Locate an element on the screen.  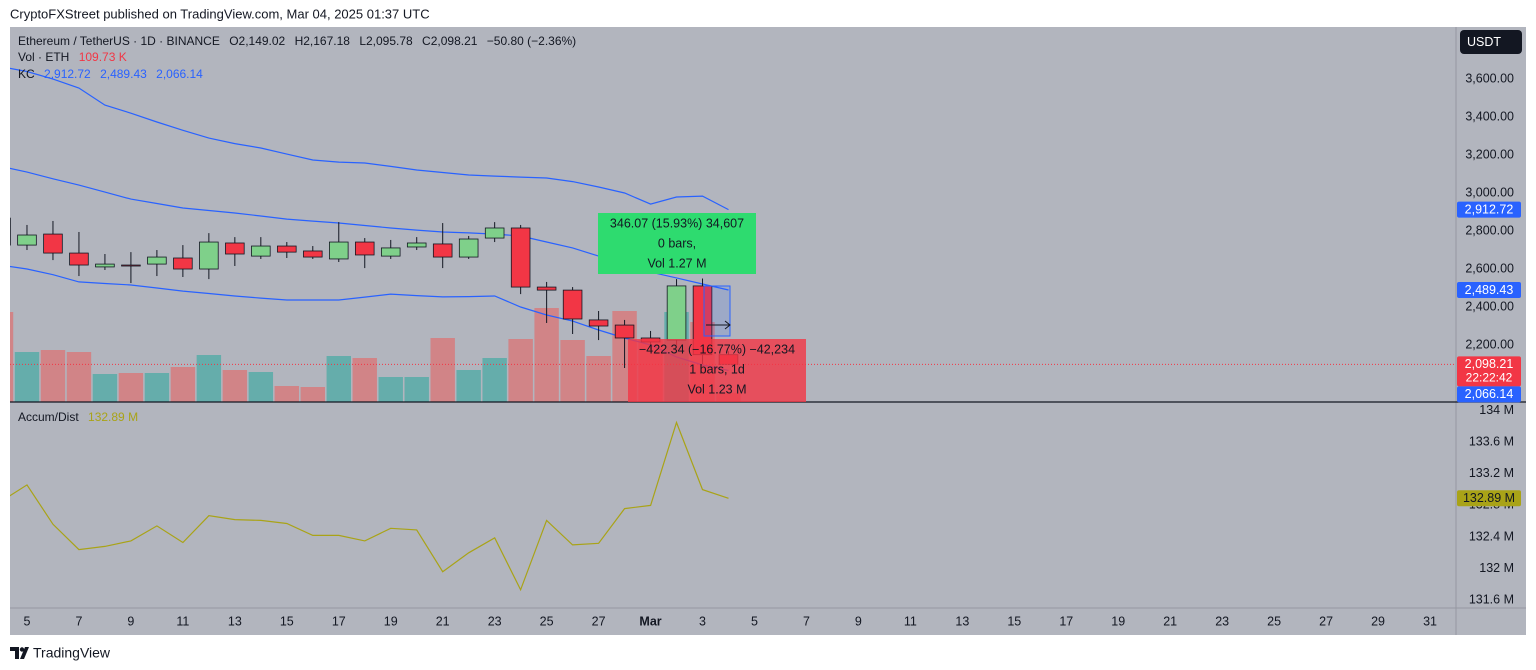
x-tick-label: 15 is located at coordinates (287, 621).